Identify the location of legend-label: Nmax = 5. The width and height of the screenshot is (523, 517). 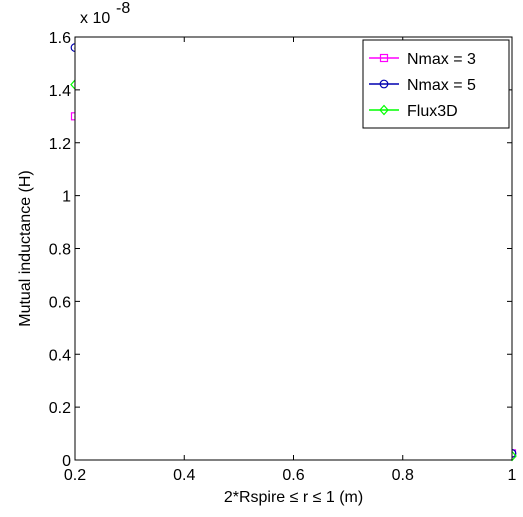
(441, 85).